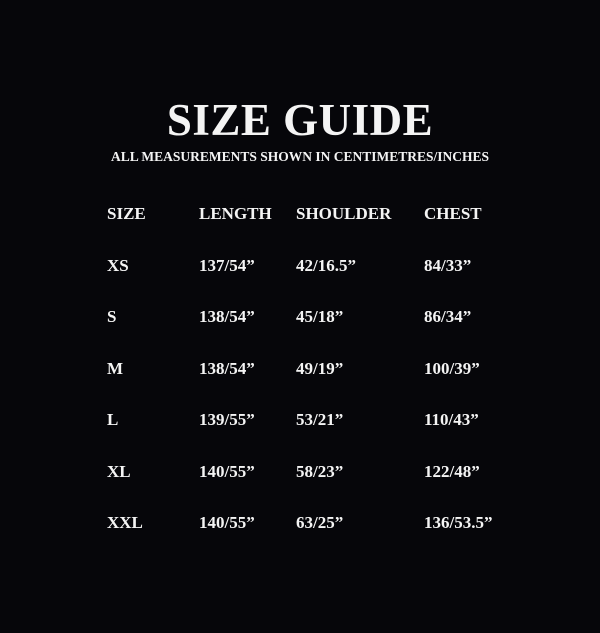 The height and width of the screenshot is (633, 600). What do you see at coordinates (458, 522) in the screenshot?
I see `cell-chest: 136/53.5”` at bounding box center [458, 522].